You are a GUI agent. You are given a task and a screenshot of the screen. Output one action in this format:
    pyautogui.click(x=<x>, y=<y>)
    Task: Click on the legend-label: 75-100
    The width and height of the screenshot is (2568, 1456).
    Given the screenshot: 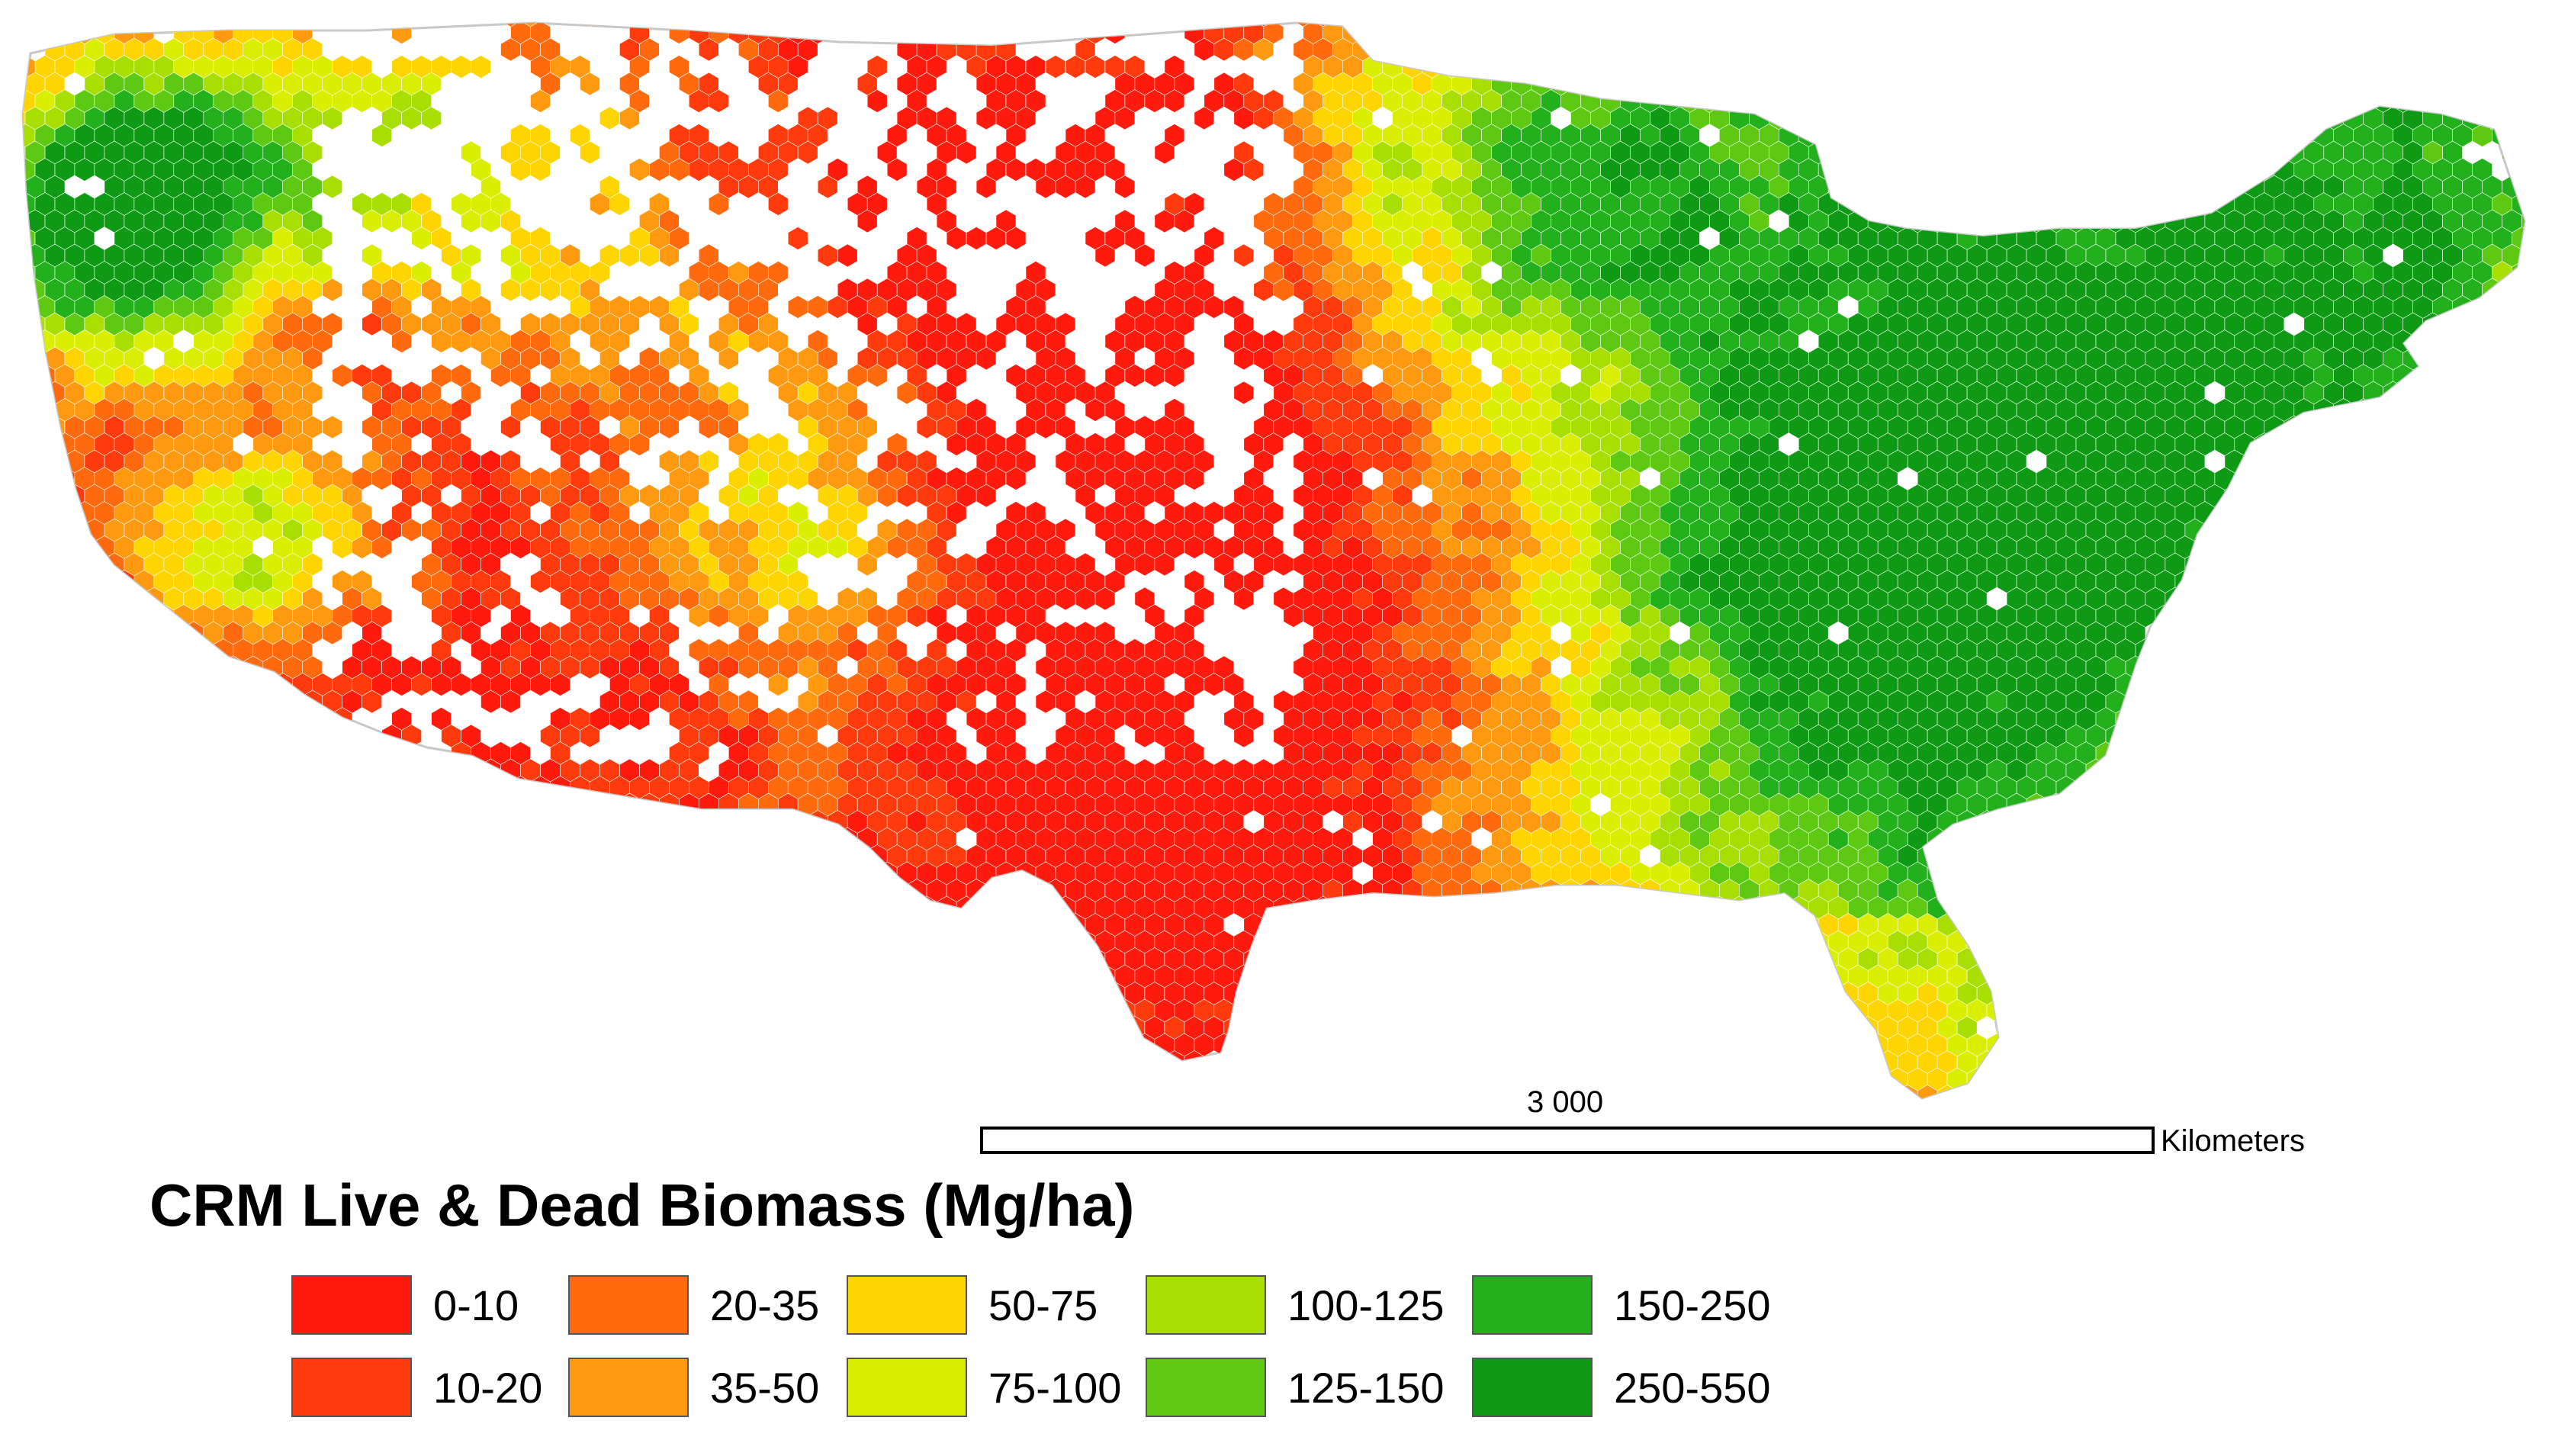 What is the action you would take?
    pyautogui.click(x=1055, y=1387)
    